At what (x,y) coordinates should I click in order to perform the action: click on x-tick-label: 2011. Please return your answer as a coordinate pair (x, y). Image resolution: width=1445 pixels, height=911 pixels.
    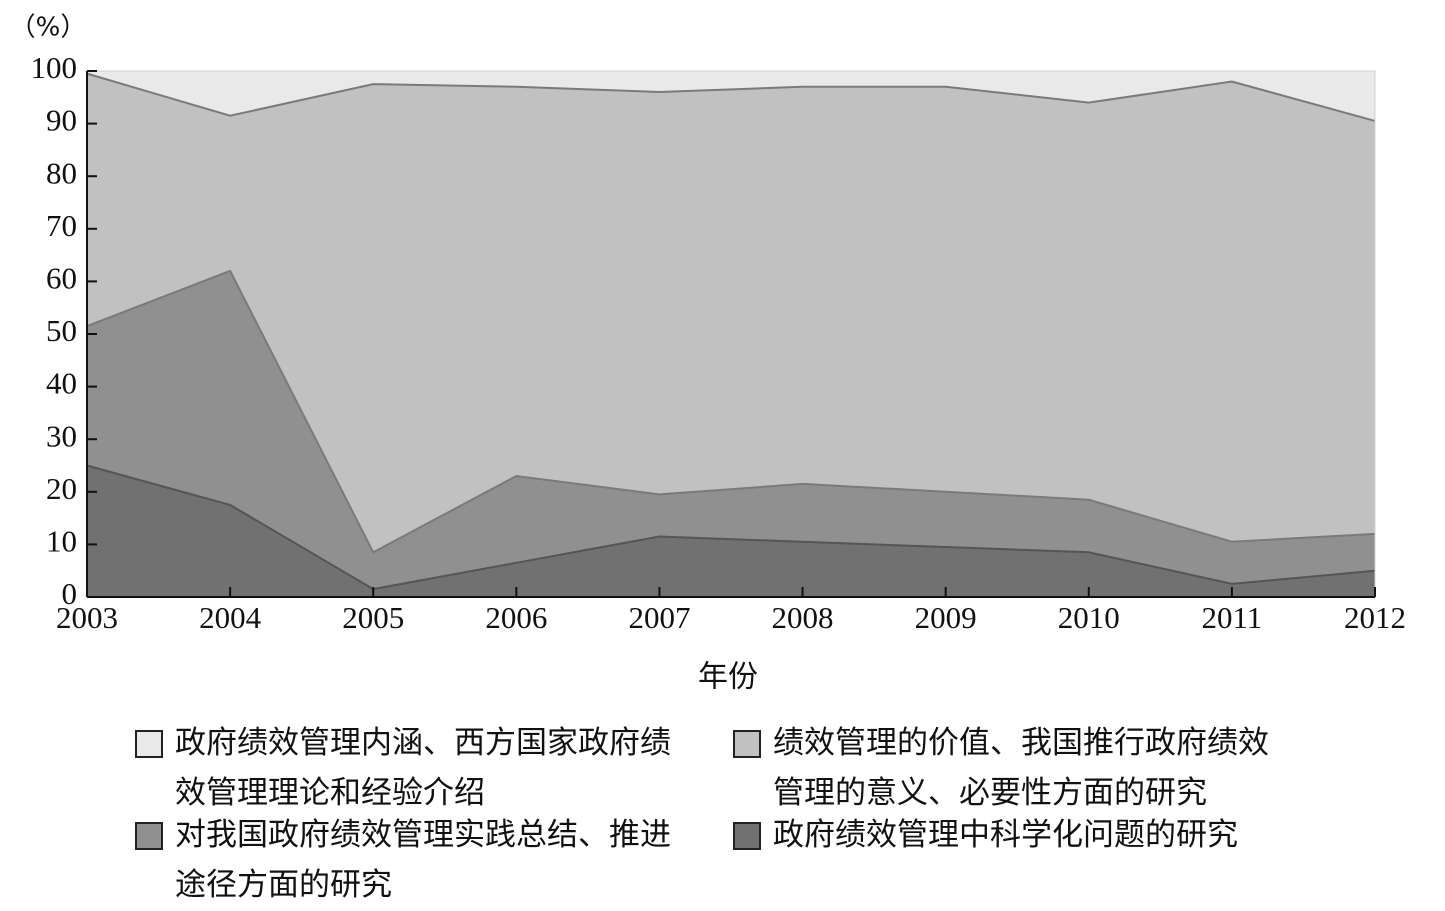
    Looking at the image, I should click on (1231, 617).